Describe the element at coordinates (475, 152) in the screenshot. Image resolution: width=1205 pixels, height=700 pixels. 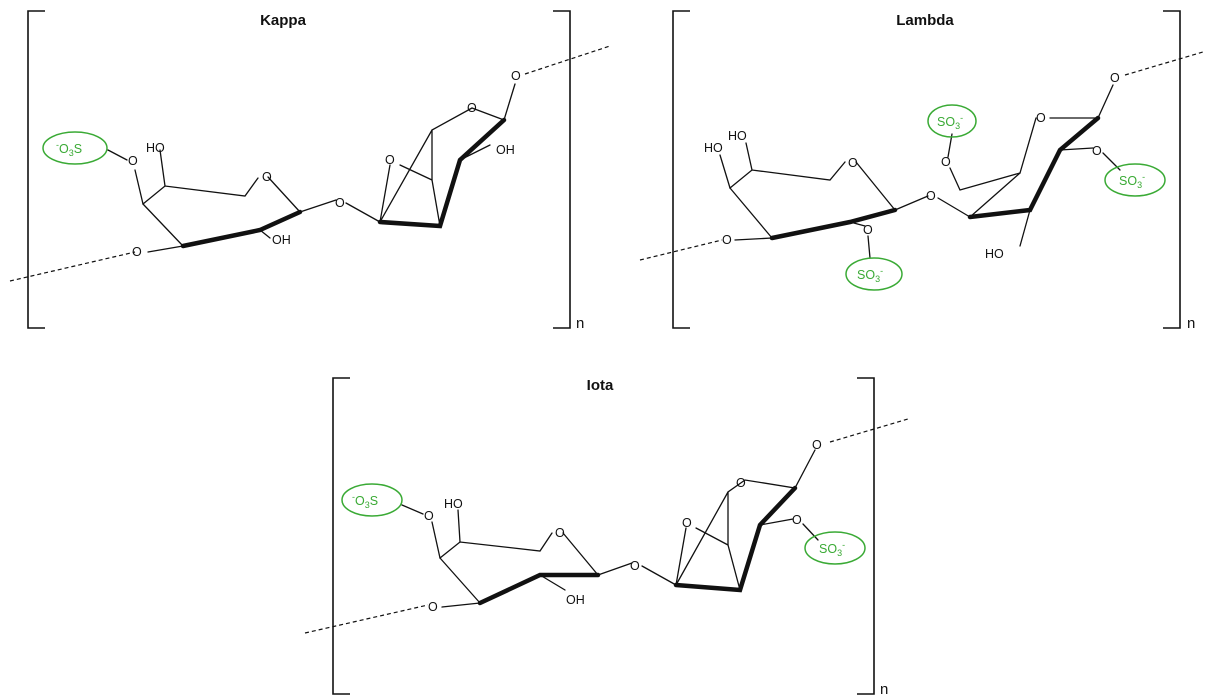
I see `oh-bond` at that location.